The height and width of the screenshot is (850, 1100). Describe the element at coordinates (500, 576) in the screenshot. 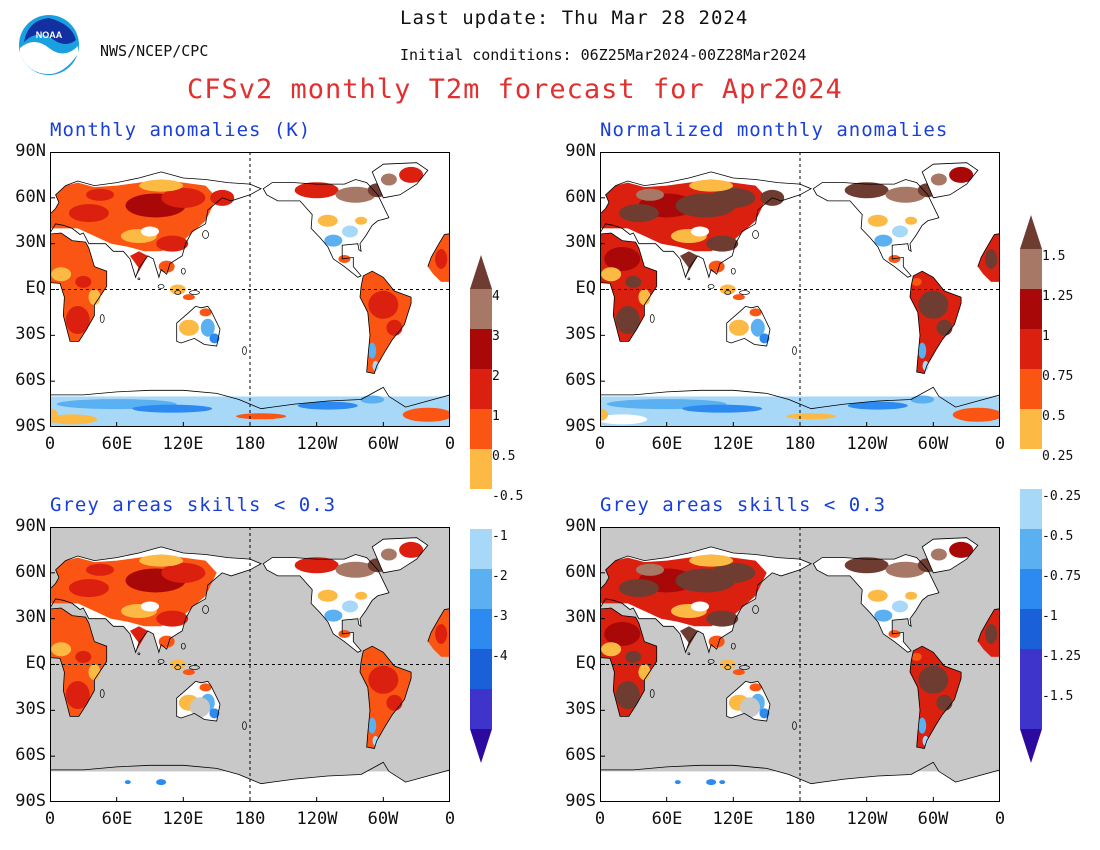

I see `colorbar-label: -2` at that location.